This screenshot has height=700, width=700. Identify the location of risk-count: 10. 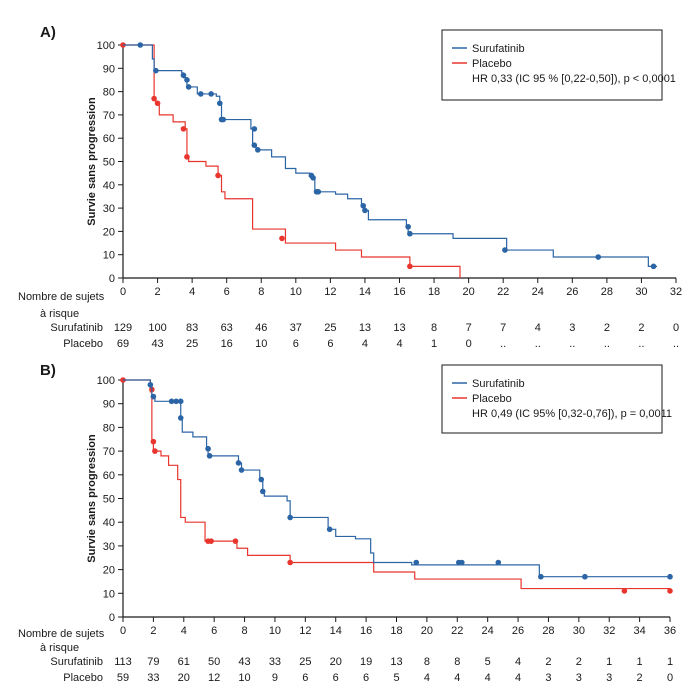
(261, 344).